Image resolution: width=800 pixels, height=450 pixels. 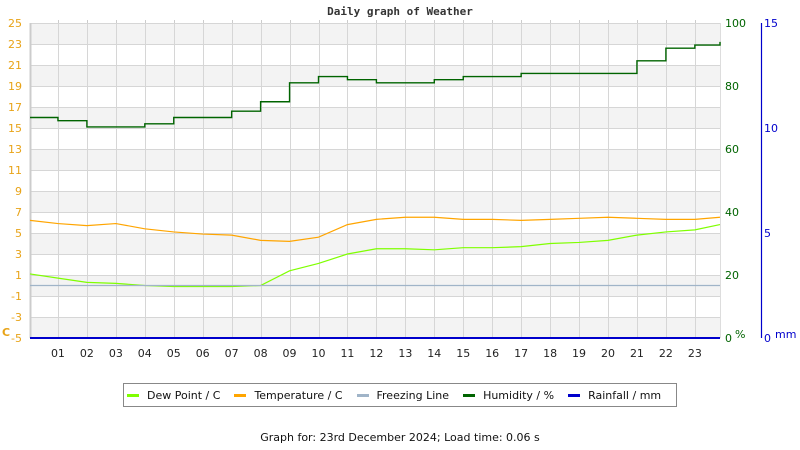 I want to click on svg-text: 06, so click(x=203, y=353).